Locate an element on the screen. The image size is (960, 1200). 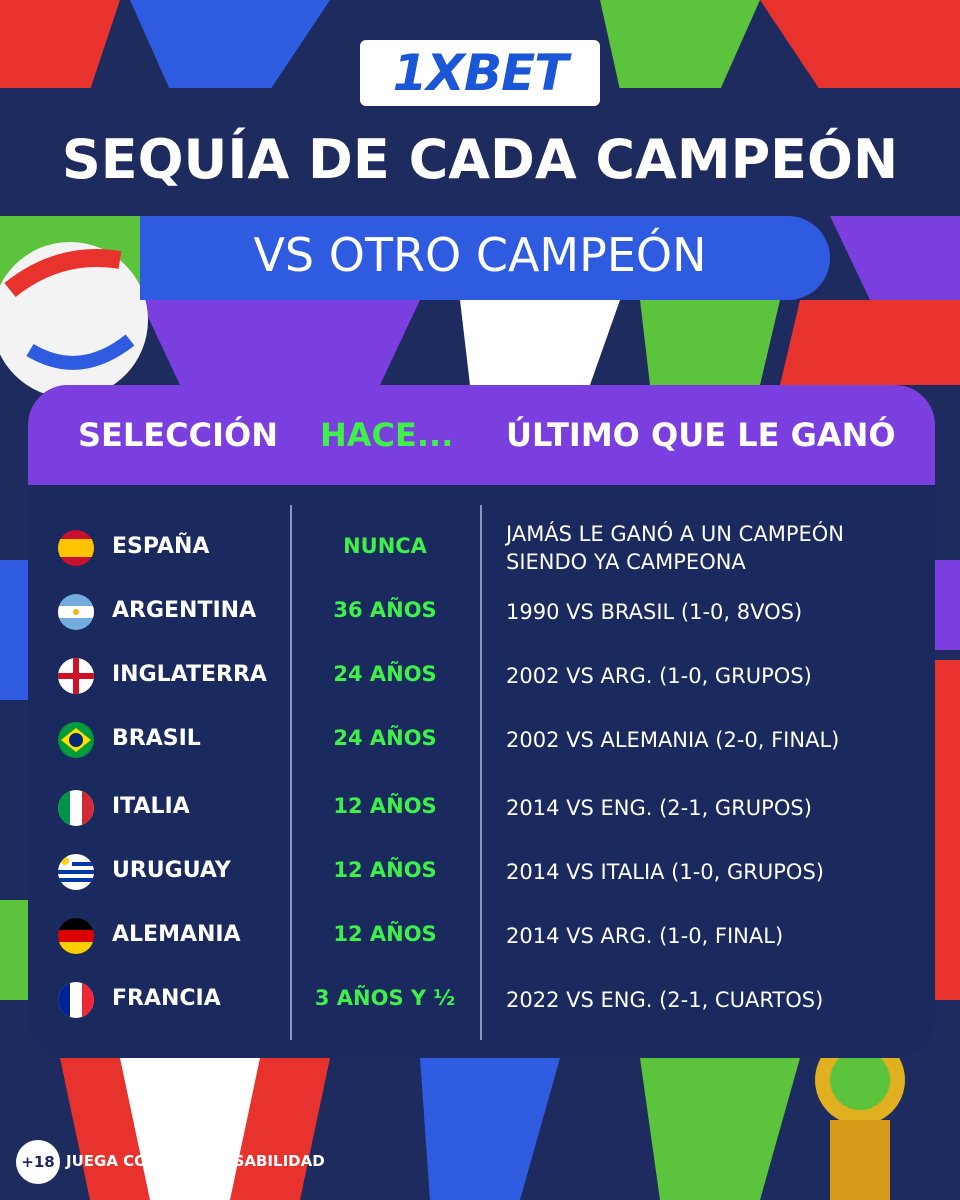
country: ARGENTINA is located at coordinates (184, 610).